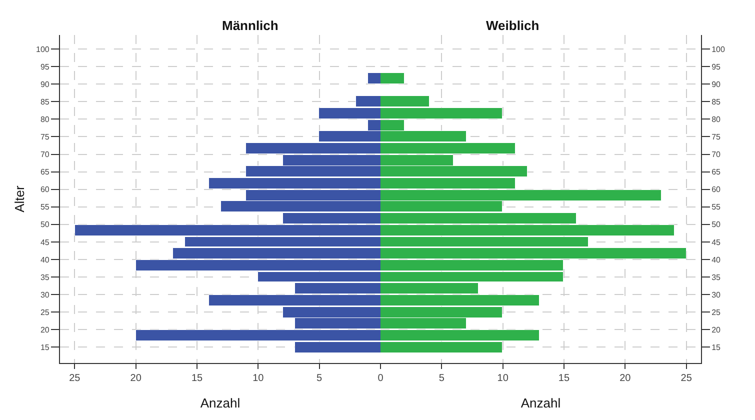  What do you see at coordinates (19, 198) in the screenshot?
I see `y-axis-title: Alter` at bounding box center [19, 198].